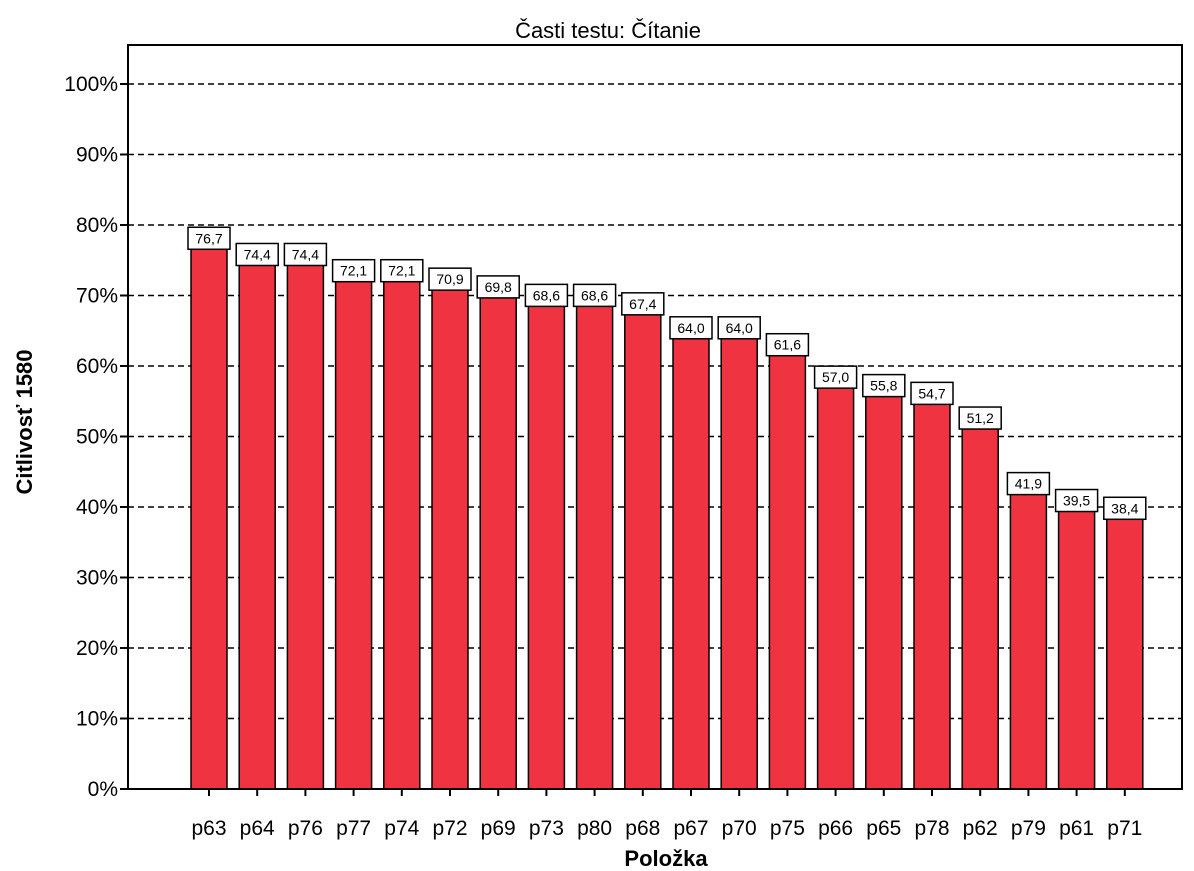 This screenshot has height=871, width=1194. Describe the element at coordinates (498, 828) in the screenshot. I see `x-tick-label: p69` at that location.